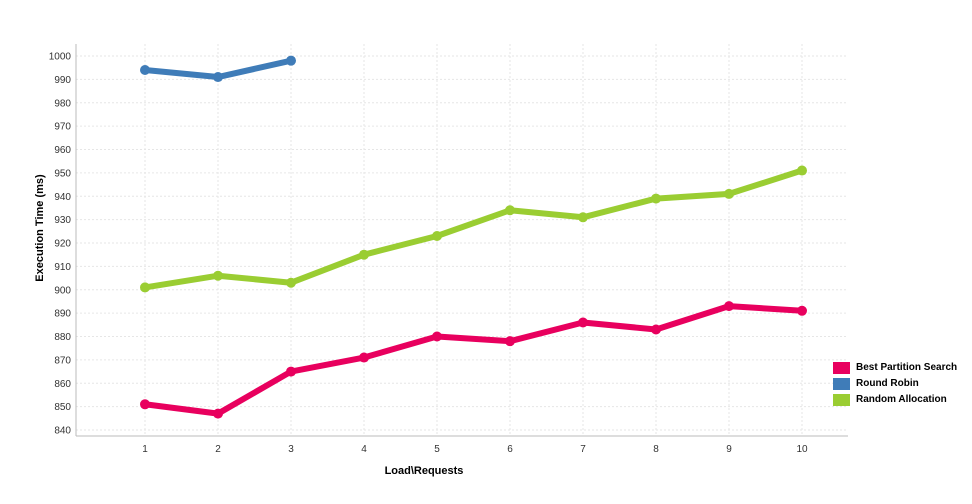 The width and height of the screenshot is (972, 504). I want to click on y-tick-label-970: 970, so click(62, 127).